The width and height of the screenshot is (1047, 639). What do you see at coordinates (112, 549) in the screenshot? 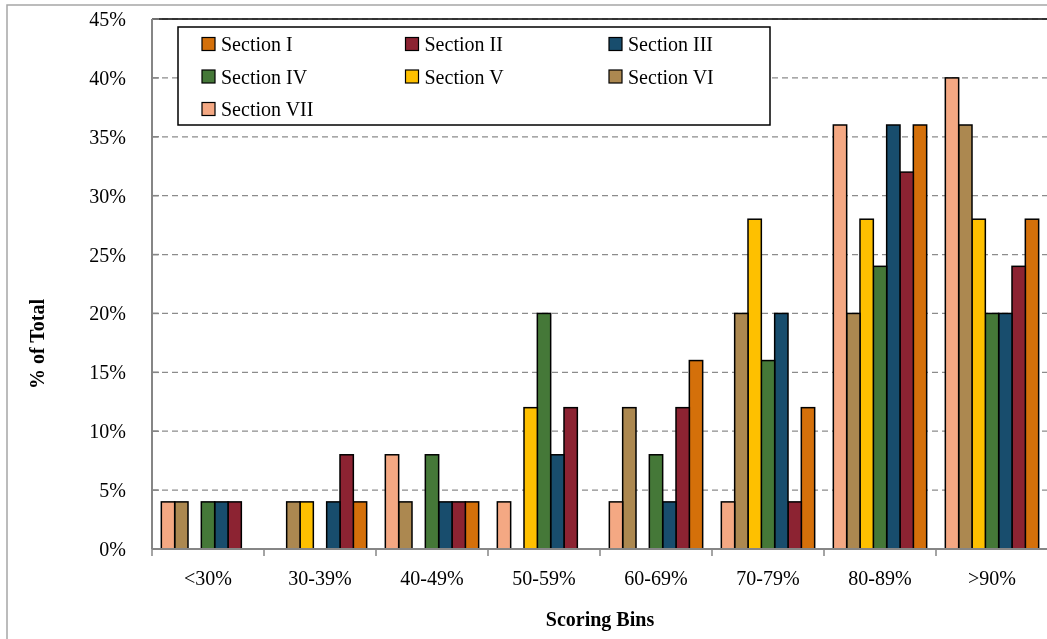
I see `y-tick-label: 0%` at bounding box center [112, 549].